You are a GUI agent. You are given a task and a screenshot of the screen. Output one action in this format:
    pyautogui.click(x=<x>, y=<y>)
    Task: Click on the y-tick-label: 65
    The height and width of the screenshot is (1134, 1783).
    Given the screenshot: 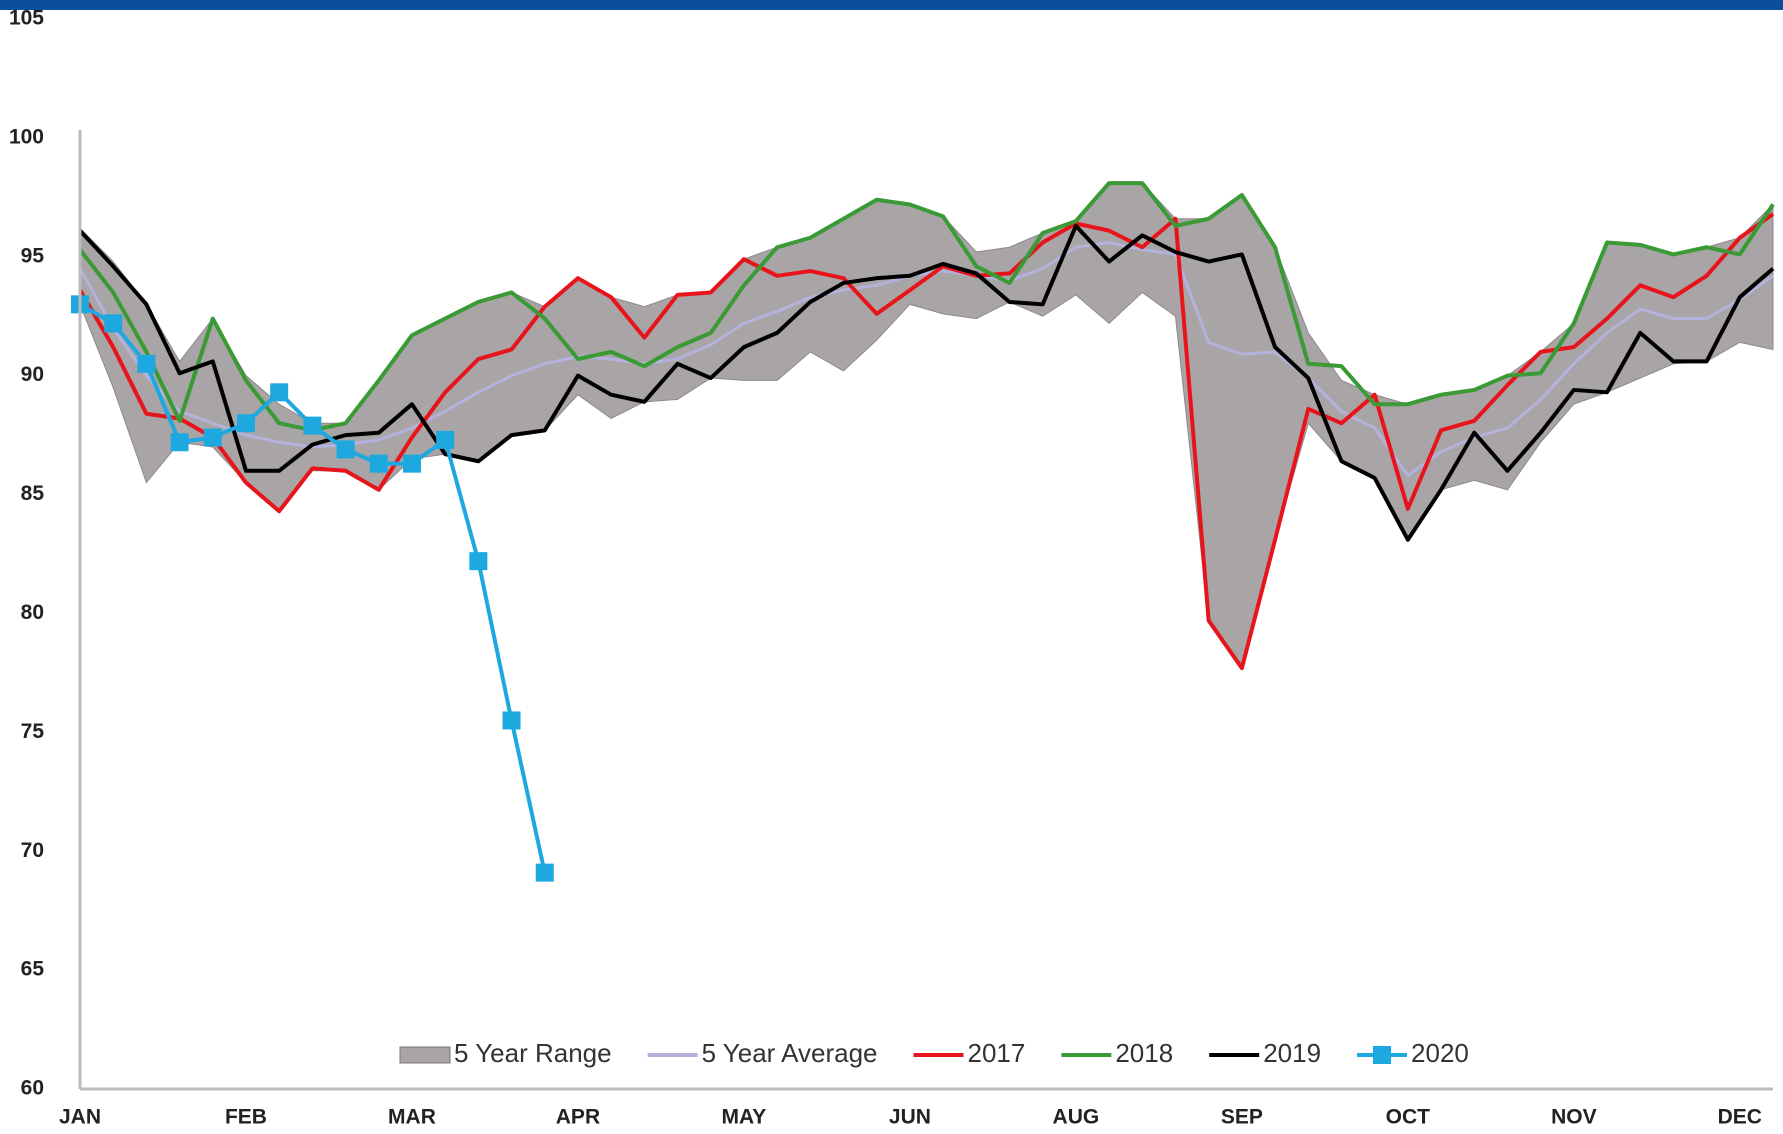 What is the action you would take?
    pyautogui.click(x=33, y=969)
    